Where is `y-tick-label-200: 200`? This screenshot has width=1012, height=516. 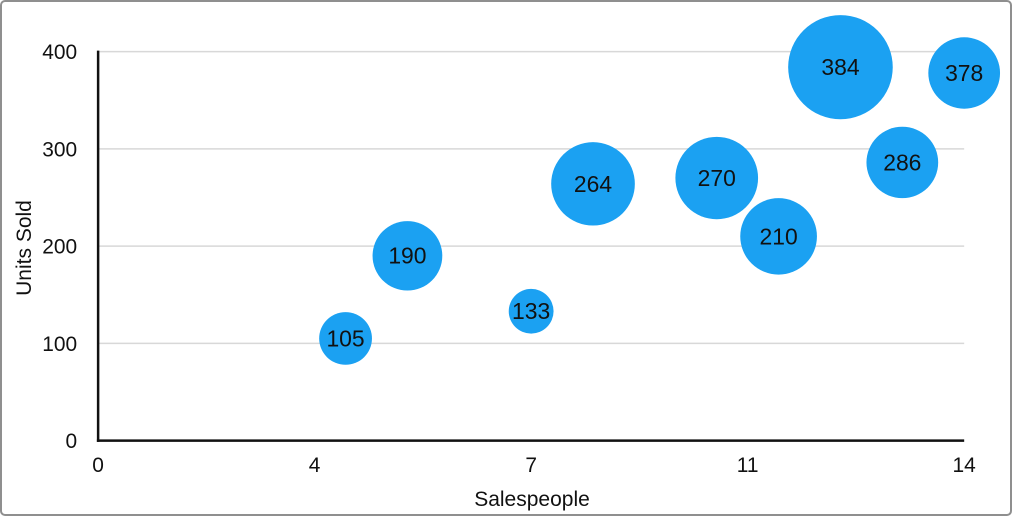
y-tick-label-200: 200 is located at coordinates (59, 247).